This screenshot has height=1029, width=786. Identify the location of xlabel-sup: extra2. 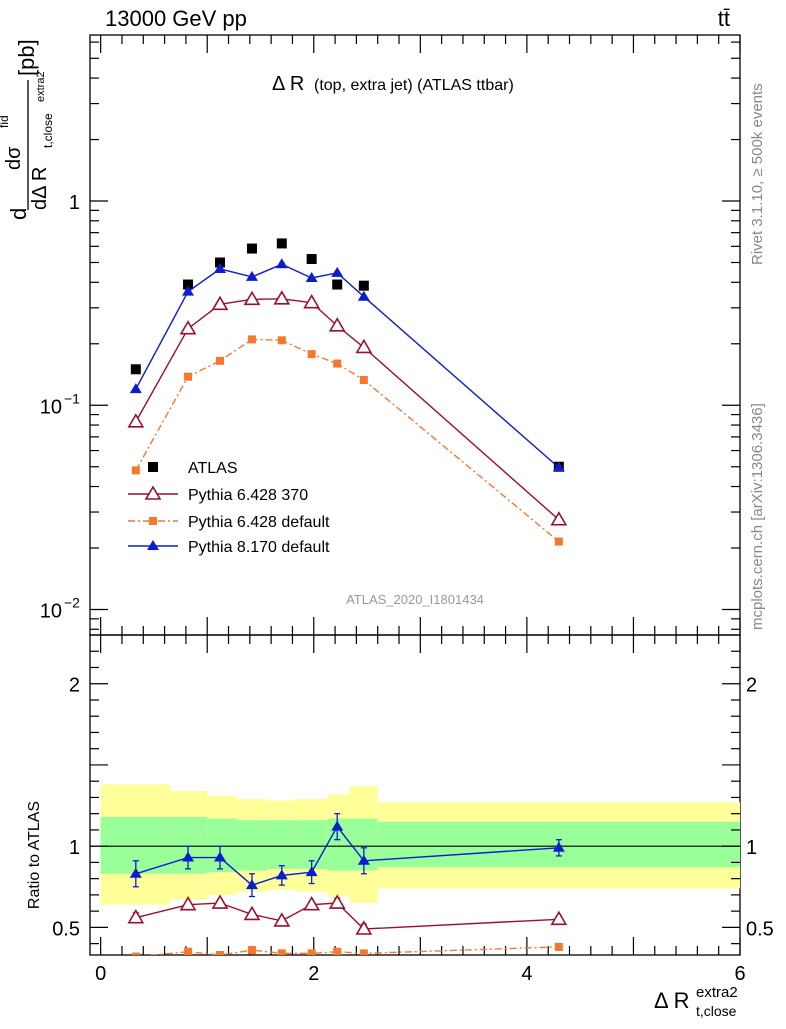
(717, 992).